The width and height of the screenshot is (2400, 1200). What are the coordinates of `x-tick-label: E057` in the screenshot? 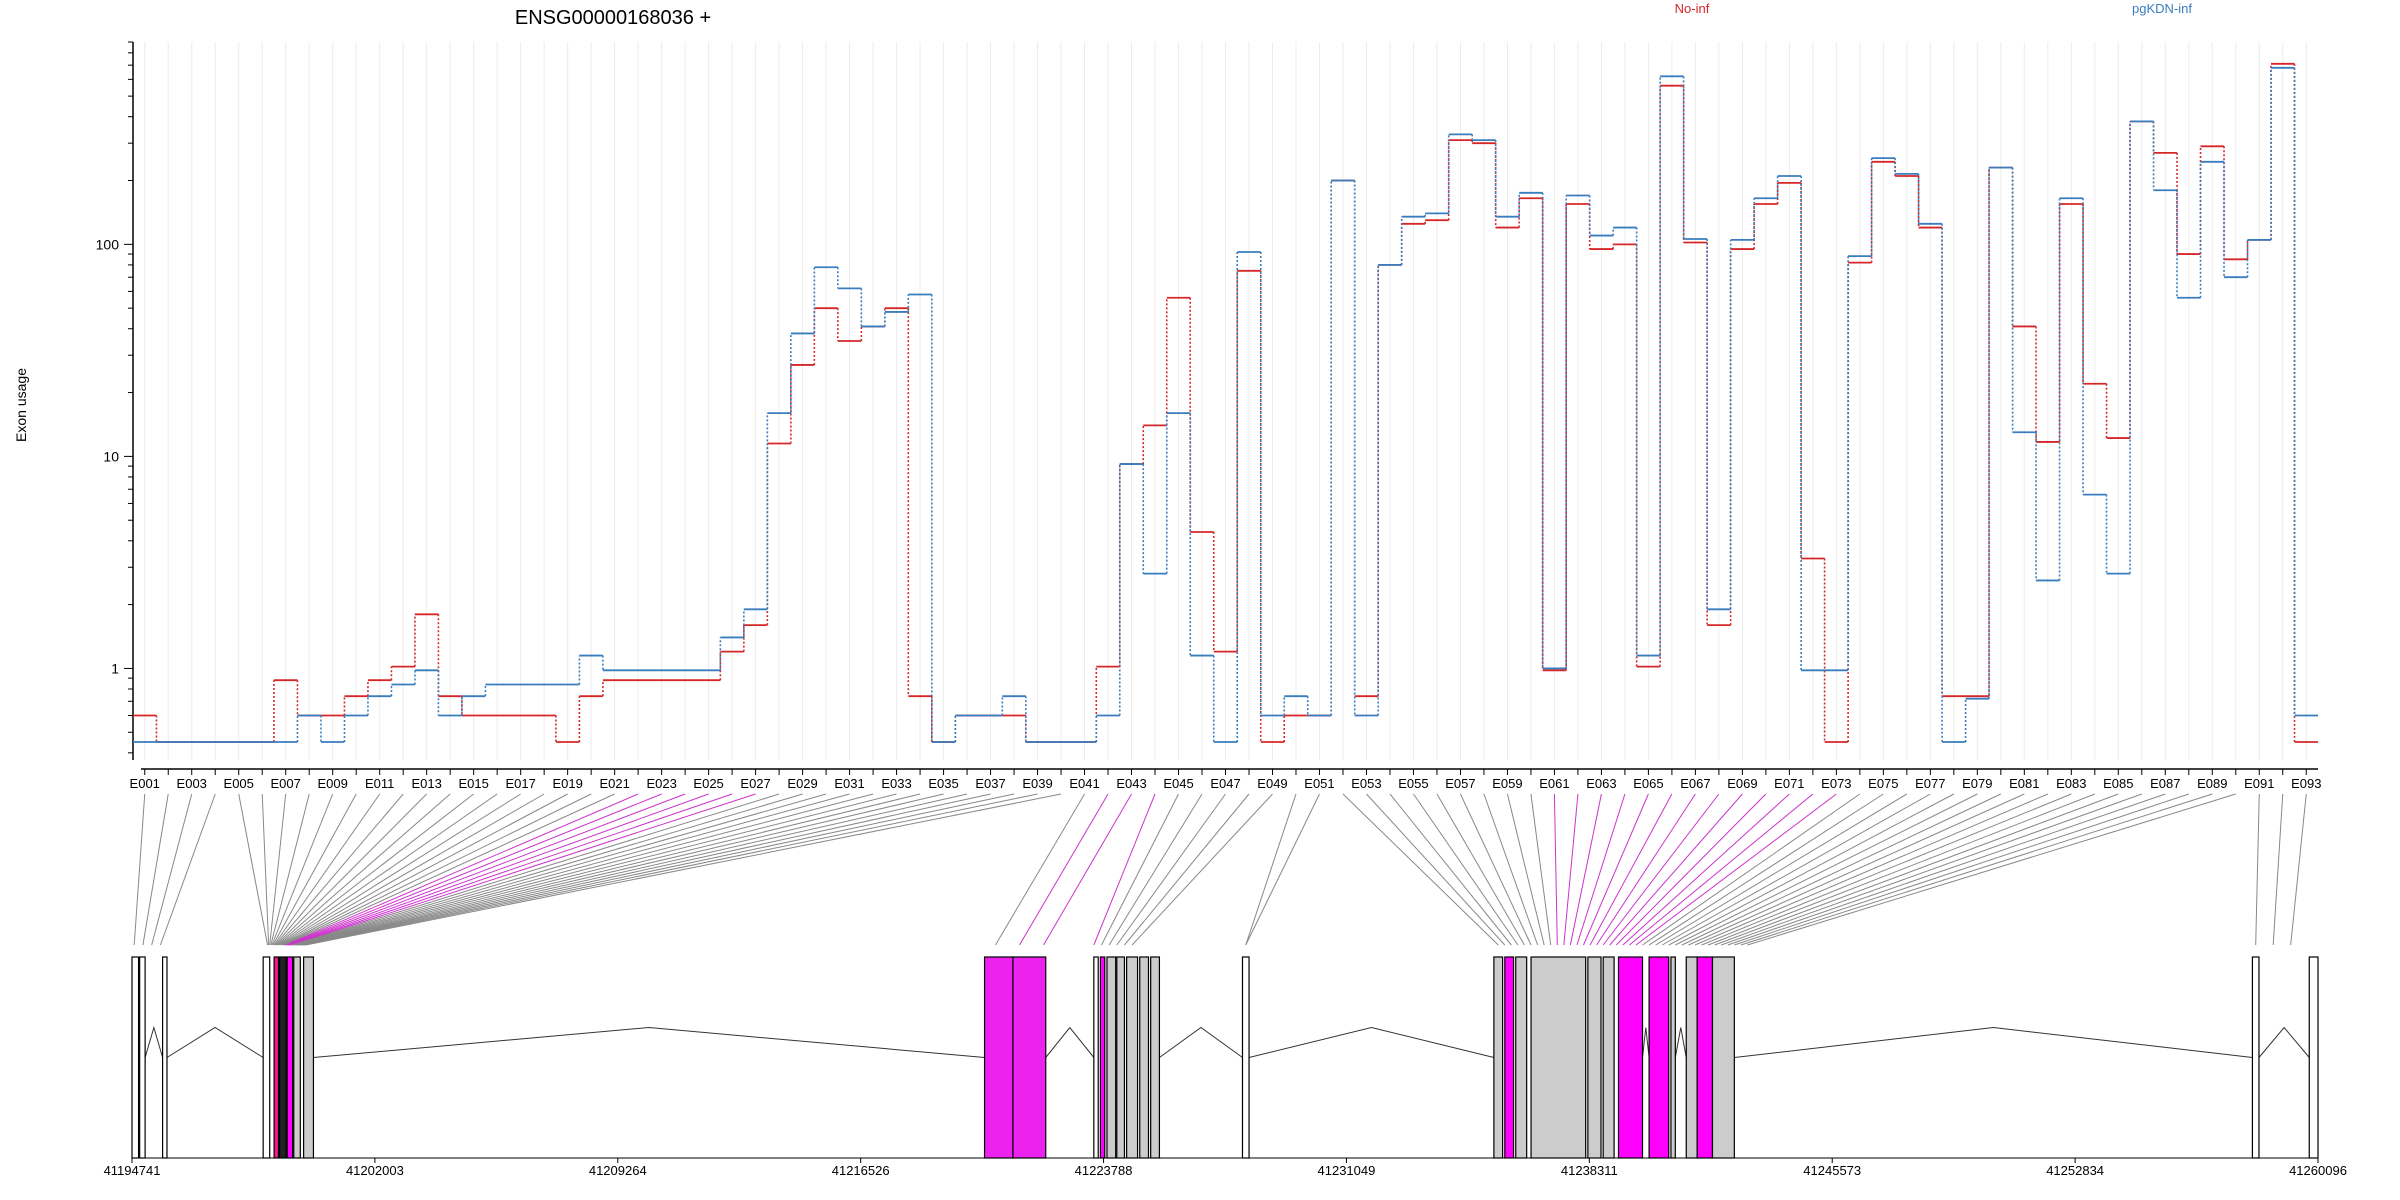 It's located at (1460, 783).